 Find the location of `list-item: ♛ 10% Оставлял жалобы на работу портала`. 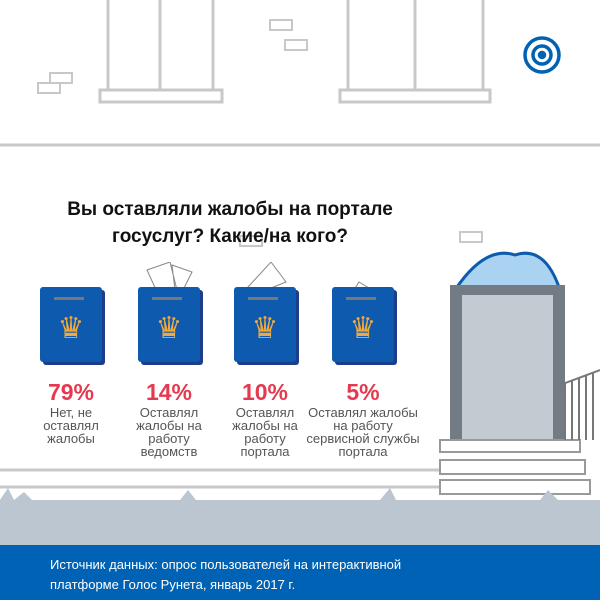

list-item: ♛ 10% Оставлял жалобы на работу портала is located at coordinates (265, 360).